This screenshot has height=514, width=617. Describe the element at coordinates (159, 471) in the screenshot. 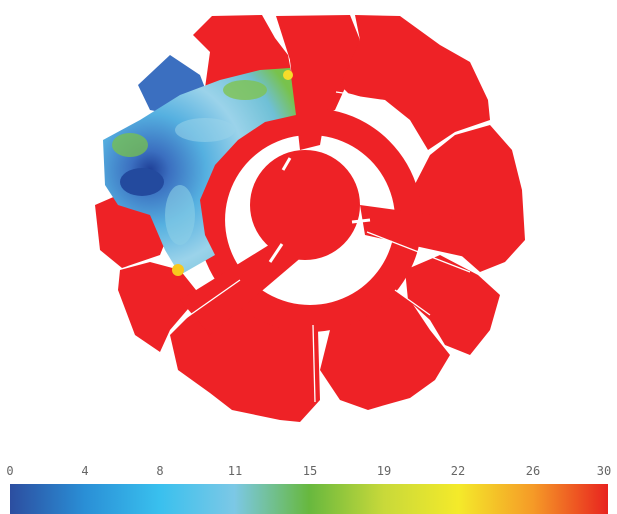

I see `colorbar-tick-label: 8` at that location.